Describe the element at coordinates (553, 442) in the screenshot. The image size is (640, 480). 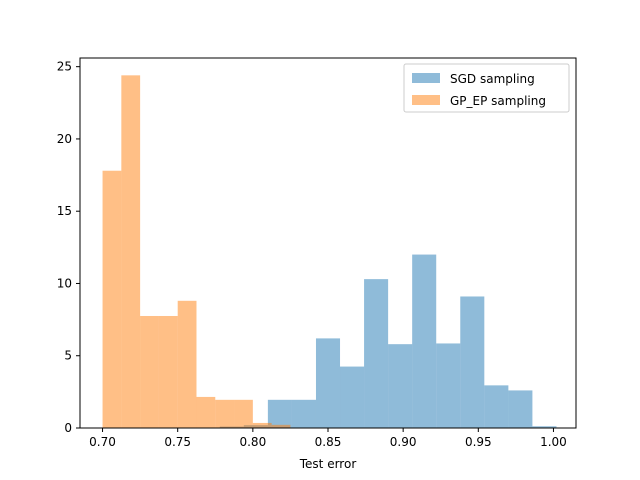
I see `x-tick-label: 1.00` at that location.